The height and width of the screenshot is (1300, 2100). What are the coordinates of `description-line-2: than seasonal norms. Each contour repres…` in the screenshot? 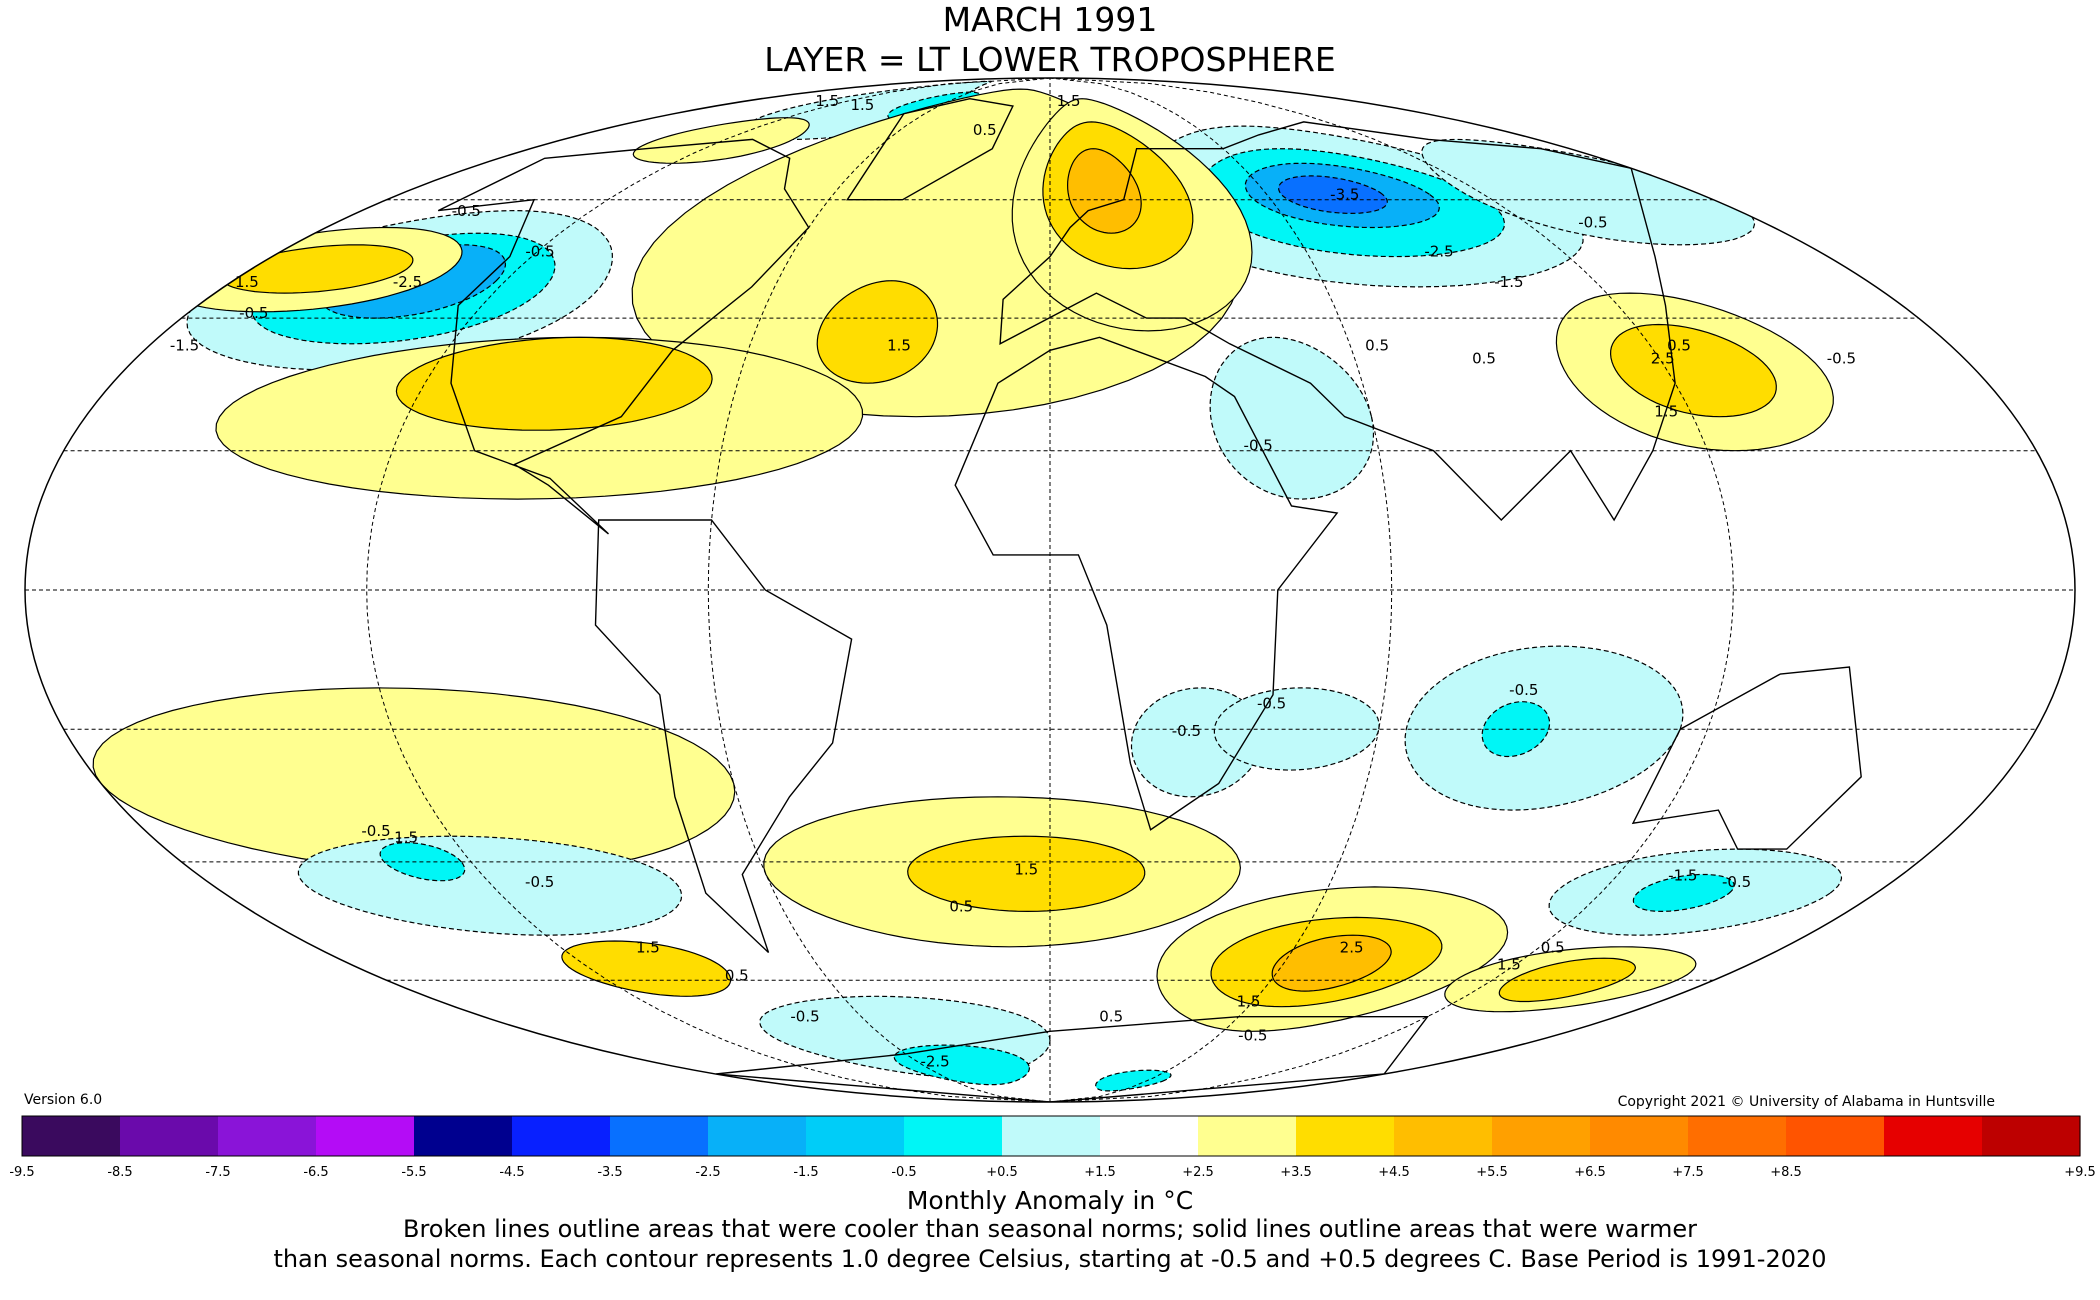 It's located at (1050, 1259).